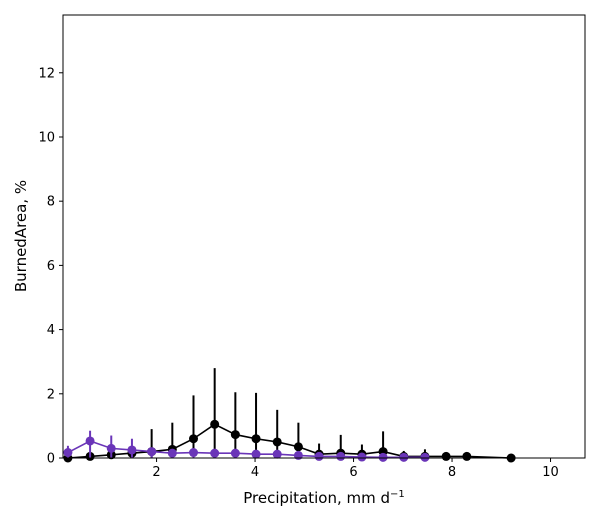 The image size is (600, 525). Describe the element at coordinates (51, 330) in the screenshot. I see `y-tick-label: 4` at that location.